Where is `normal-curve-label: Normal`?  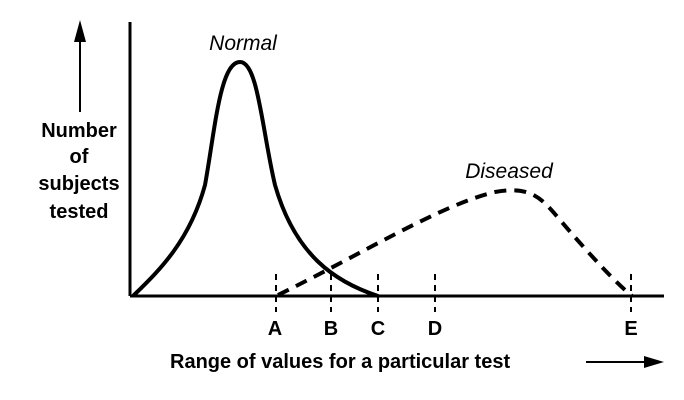 normal-curve-label: Normal is located at coordinates (243, 43).